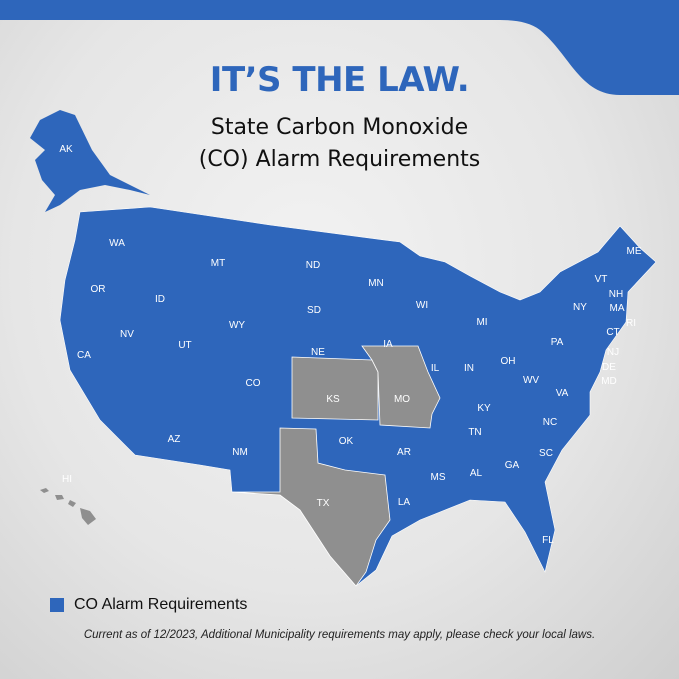 Image resolution: width=679 pixels, height=679 pixels. What do you see at coordinates (68, 506) in the screenshot?
I see `state-shape-hi` at bounding box center [68, 506].